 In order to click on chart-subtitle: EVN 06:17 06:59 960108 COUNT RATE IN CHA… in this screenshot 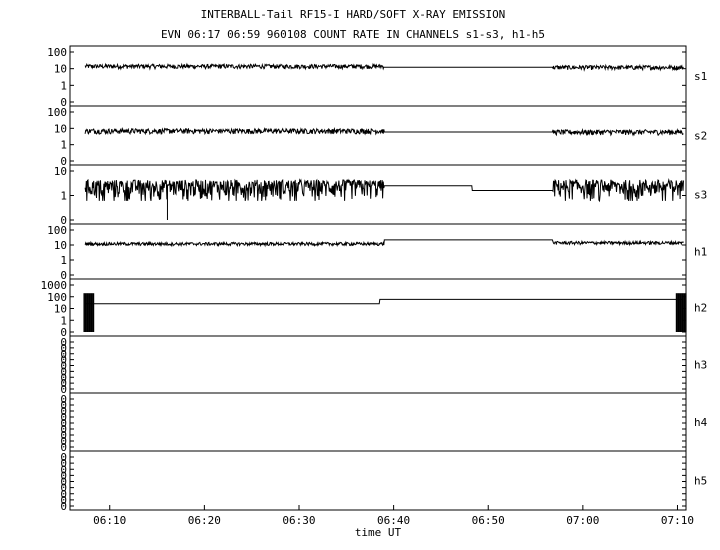, I will do `click(353, 34)`.